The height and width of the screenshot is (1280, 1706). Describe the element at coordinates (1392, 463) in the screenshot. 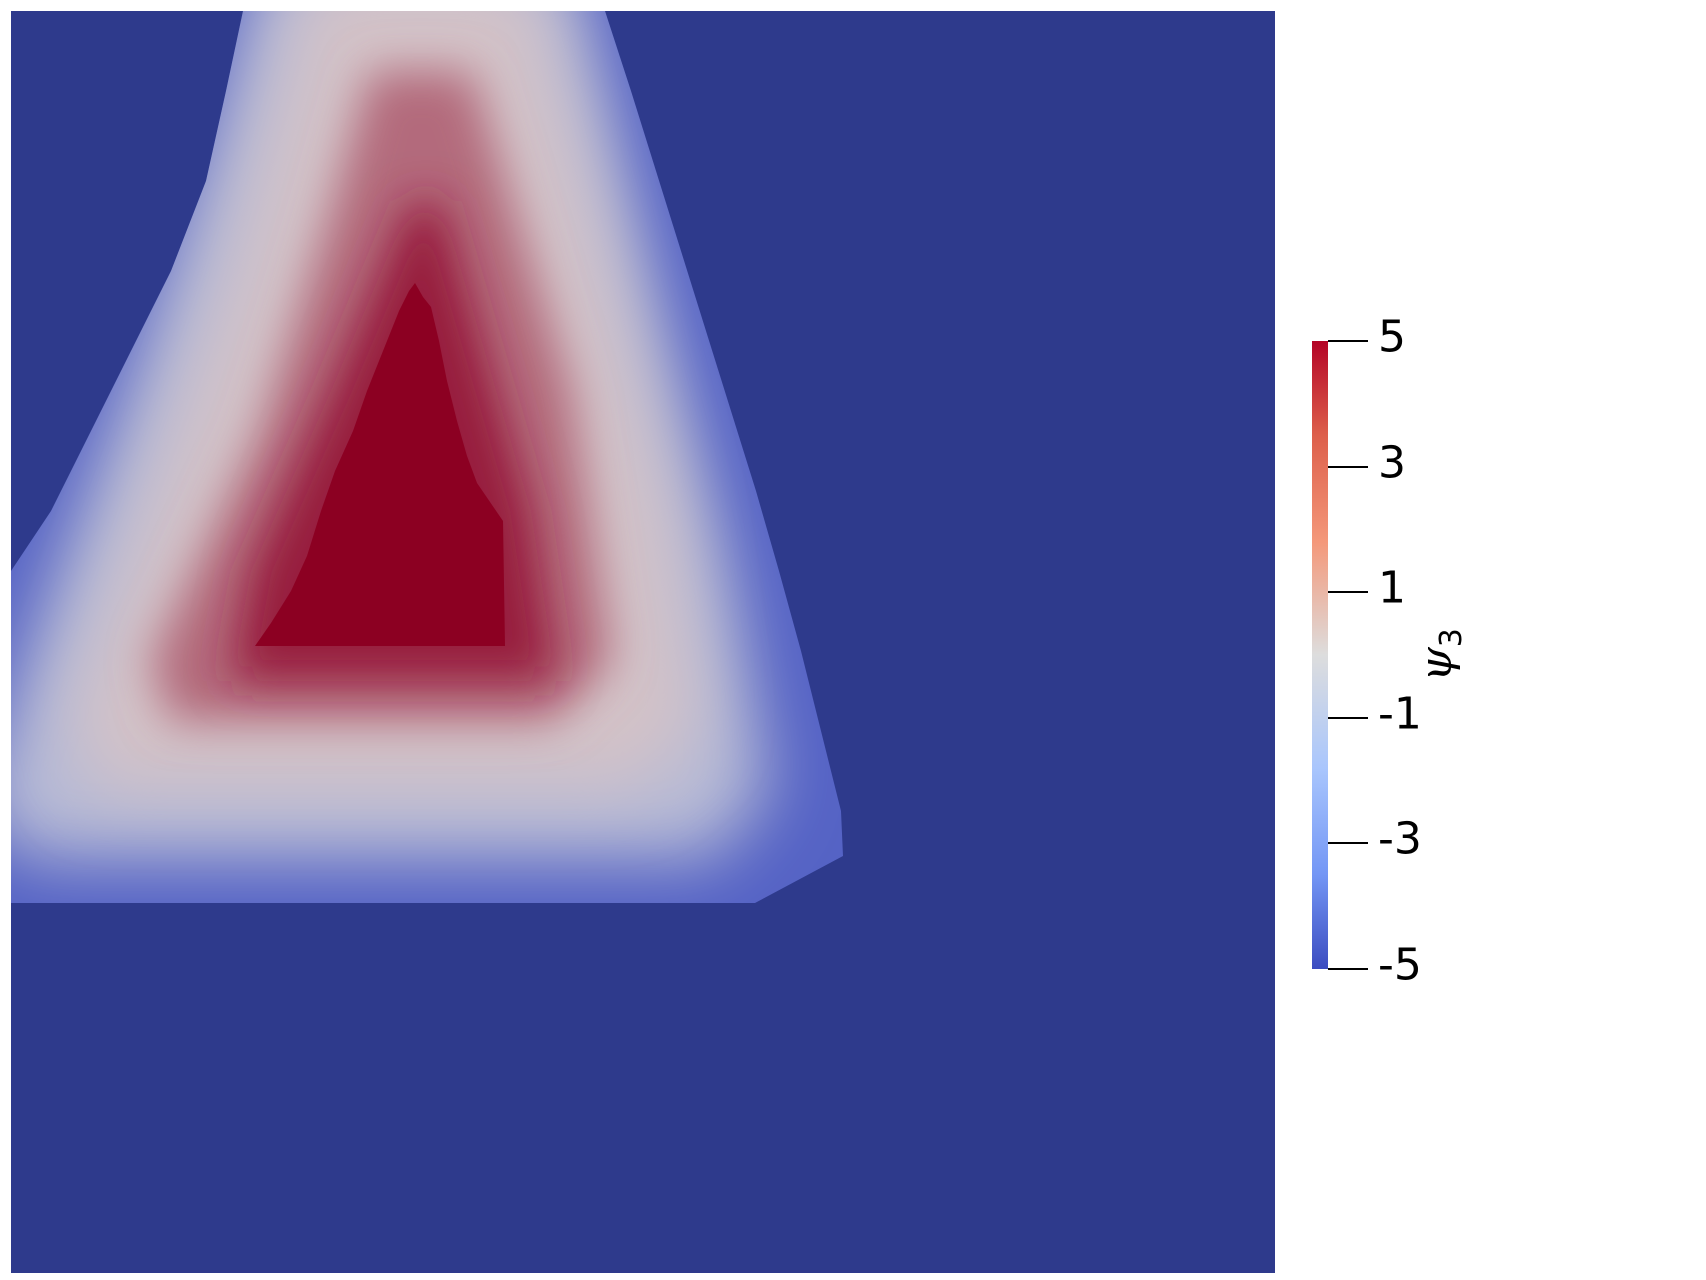

I see `colorbar-tick-label-3: 3` at that location.